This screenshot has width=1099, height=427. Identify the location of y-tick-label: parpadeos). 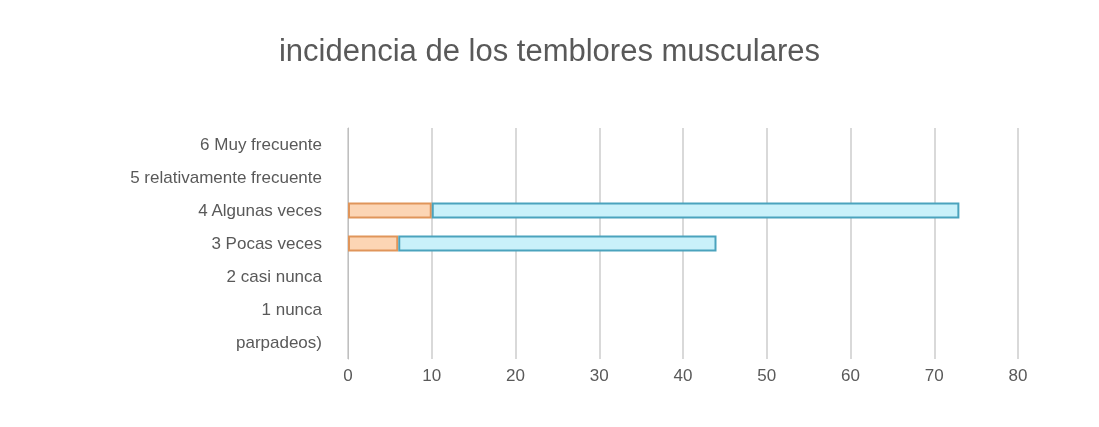
(278, 342).